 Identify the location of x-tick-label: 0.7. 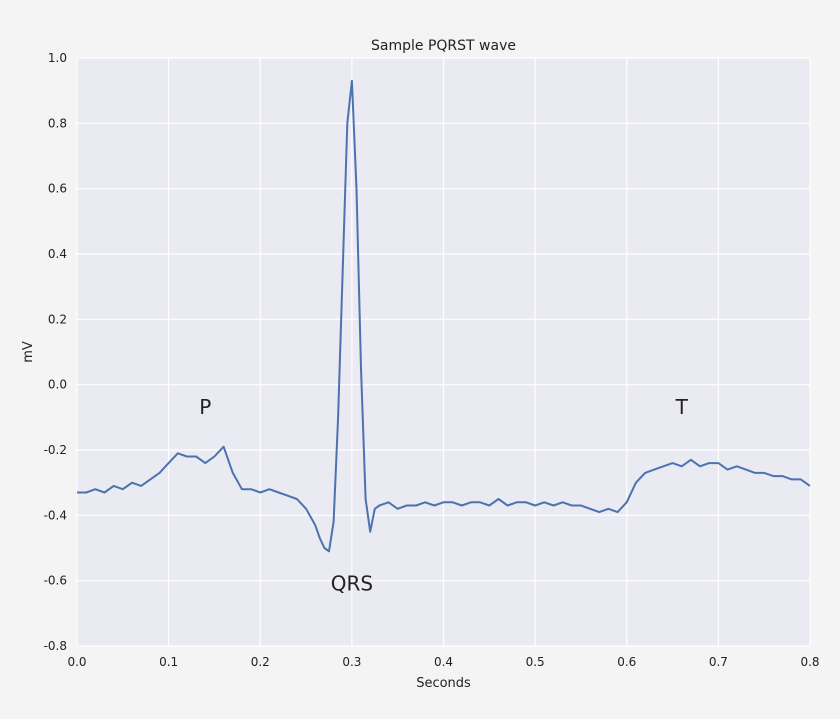
(718, 662).